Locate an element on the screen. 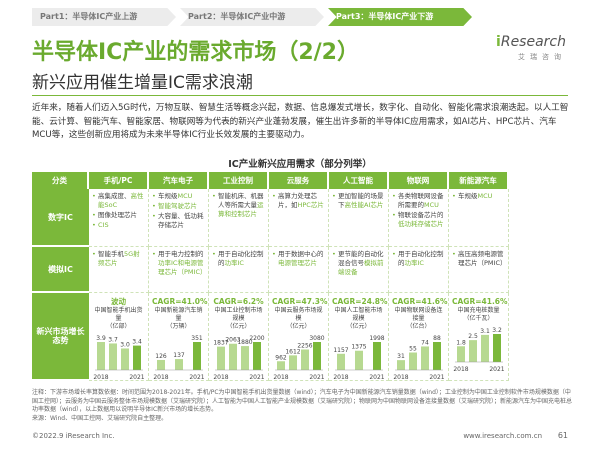 This screenshot has height=450, width=600. mini-bar-chart: 126 137 351 2018 2021 is located at coordinates (178, 358).